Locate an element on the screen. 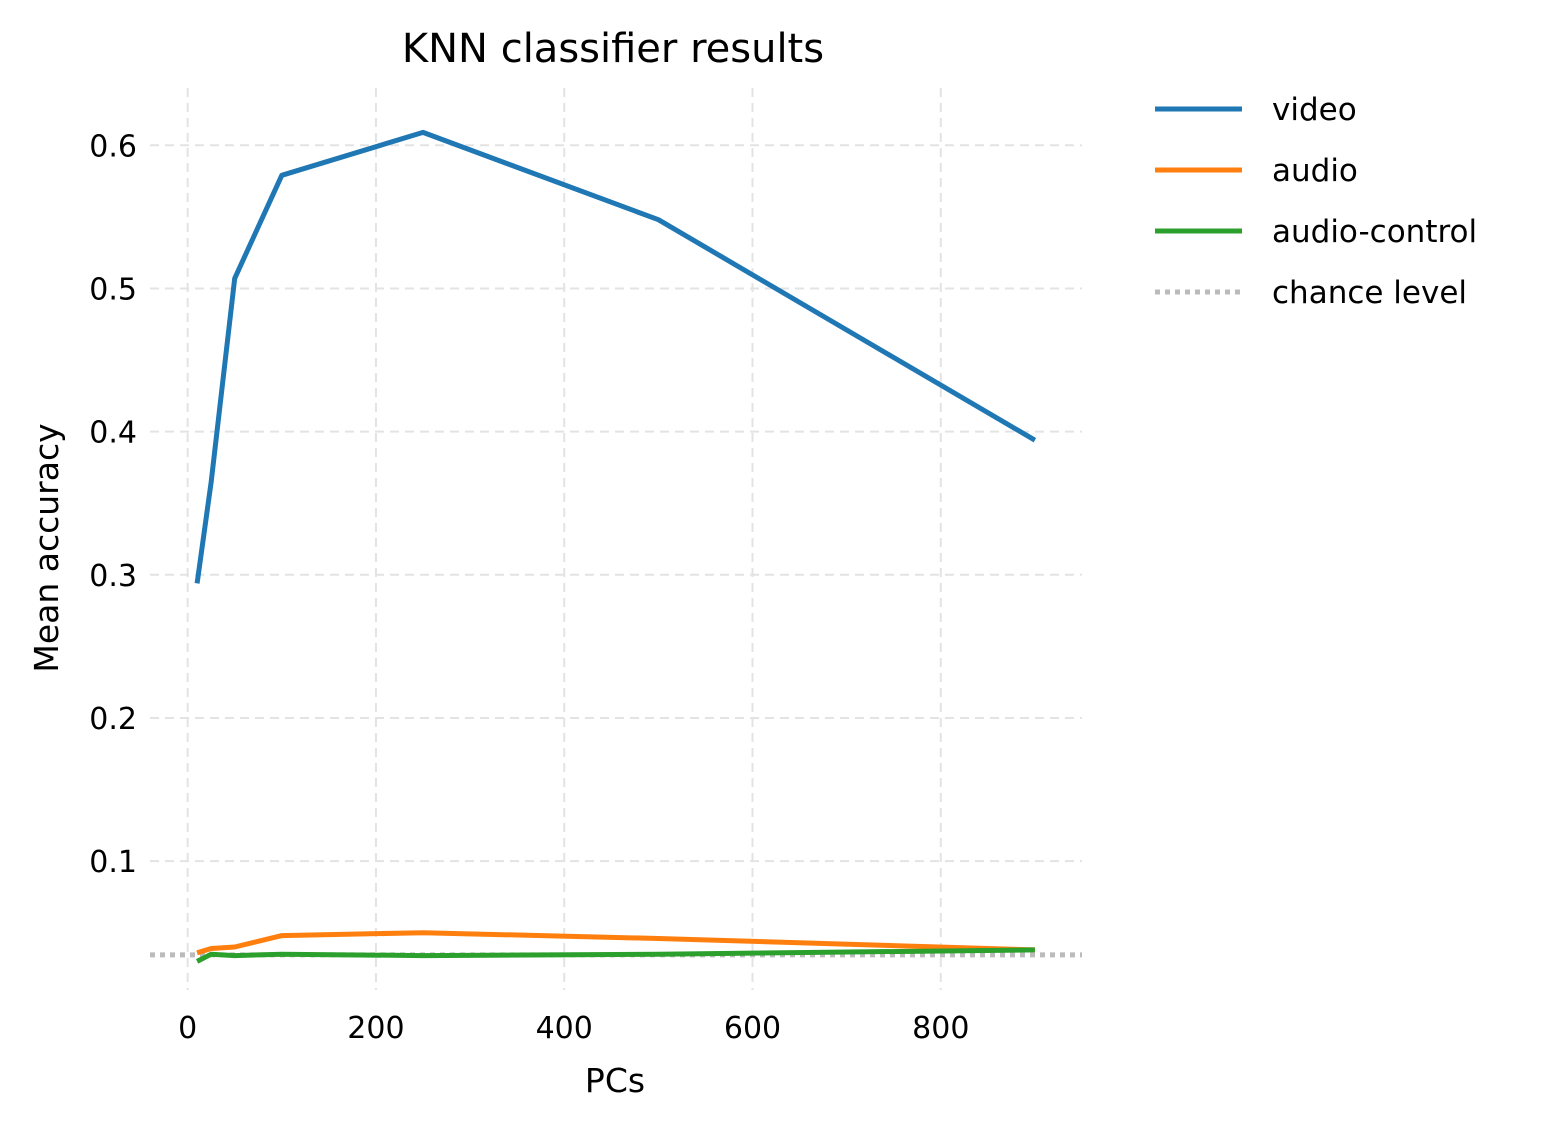 Image resolution: width=1547 pixels, height=1130 pixels. x-tick-label: 400 is located at coordinates (564, 1028).